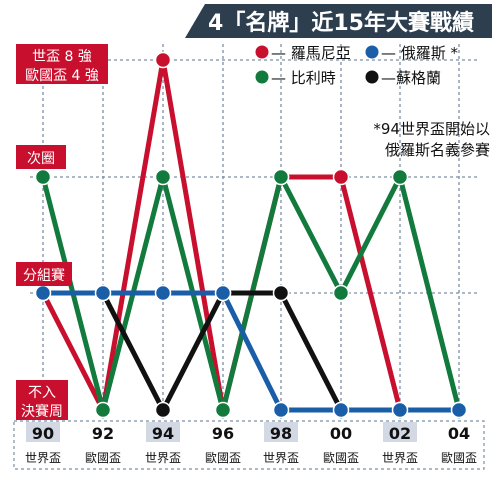 The height and width of the screenshot is (483, 500). What do you see at coordinates (372, 77) in the screenshot?
I see `legend-marker-蘇格蘭` at bounding box center [372, 77].